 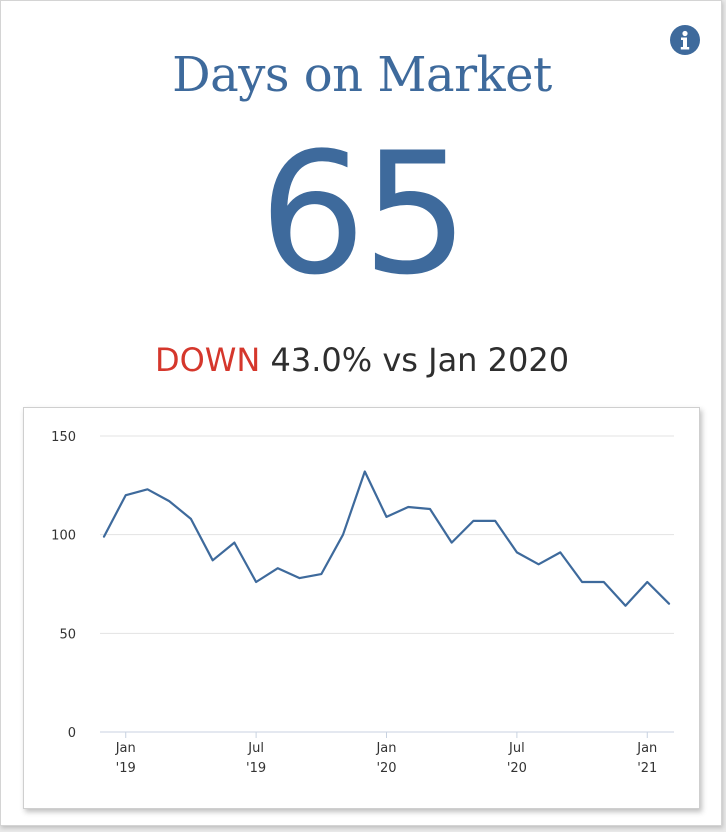 I want to click on change-comparison: 43.0% vs Jan 2020, so click(x=420, y=360).